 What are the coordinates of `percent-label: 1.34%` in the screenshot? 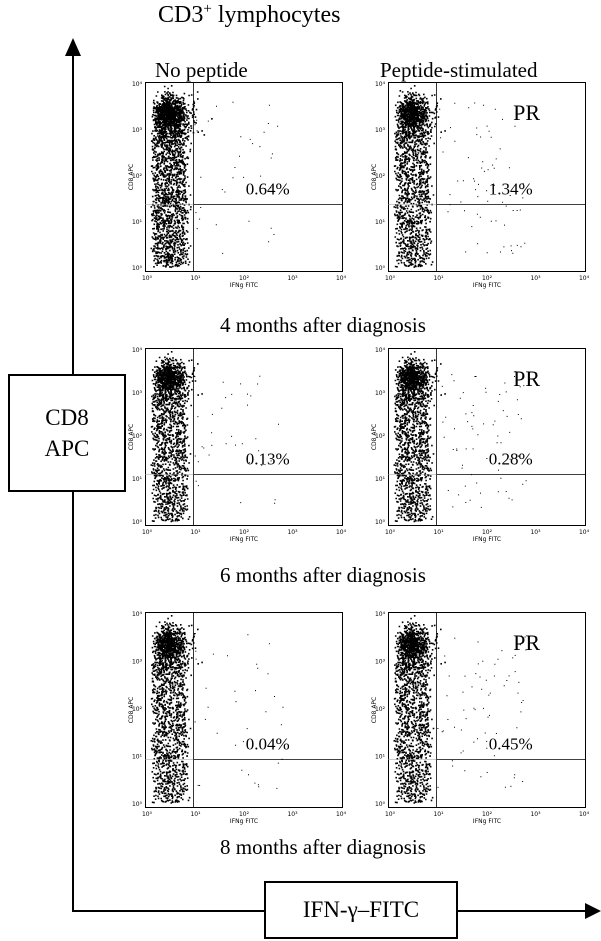 It's located at (511, 189).